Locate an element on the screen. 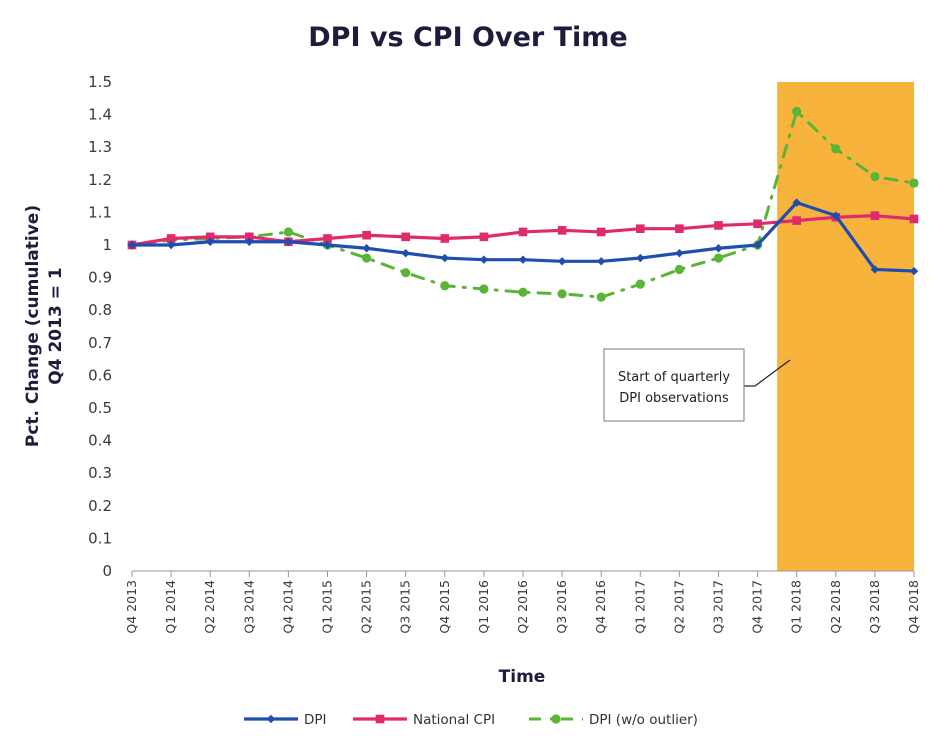 The width and height of the screenshot is (936, 748). y-tick-label: 0.1 is located at coordinates (100, 538).